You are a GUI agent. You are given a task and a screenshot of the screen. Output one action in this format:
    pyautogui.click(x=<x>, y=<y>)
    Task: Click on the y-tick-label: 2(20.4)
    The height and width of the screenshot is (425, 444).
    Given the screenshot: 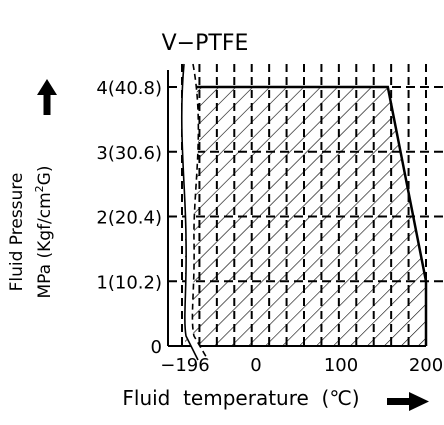 What is the action you would take?
    pyautogui.click(x=129, y=218)
    